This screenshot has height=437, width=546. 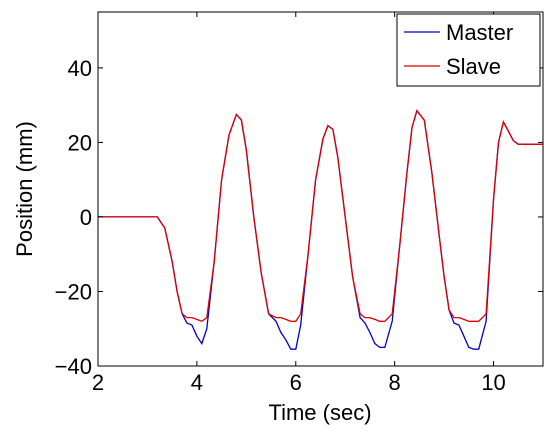 What do you see at coordinates (73, 291) in the screenshot?
I see `y-tick-label: −20` at bounding box center [73, 291].